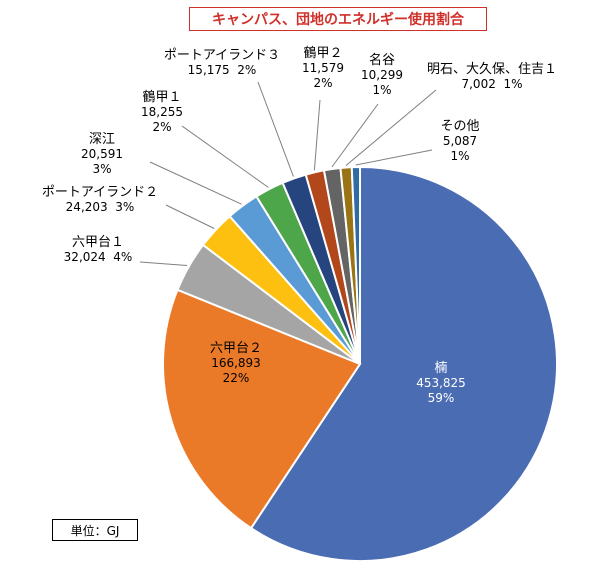 The height and width of the screenshot is (580, 600). I want to click on slice-label: 六甲台２ 166,893 22%, so click(236, 363).